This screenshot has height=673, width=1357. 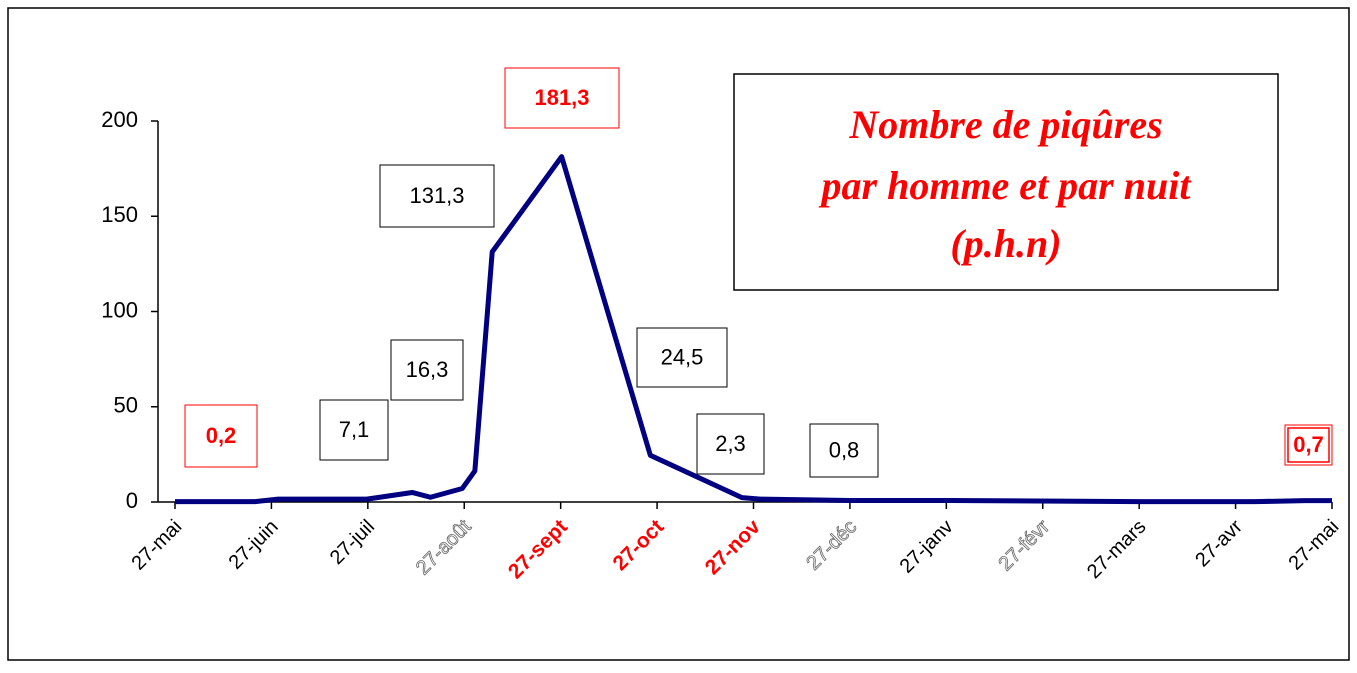 I want to click on y-tick-label: 0, so click(x=132, y=500).